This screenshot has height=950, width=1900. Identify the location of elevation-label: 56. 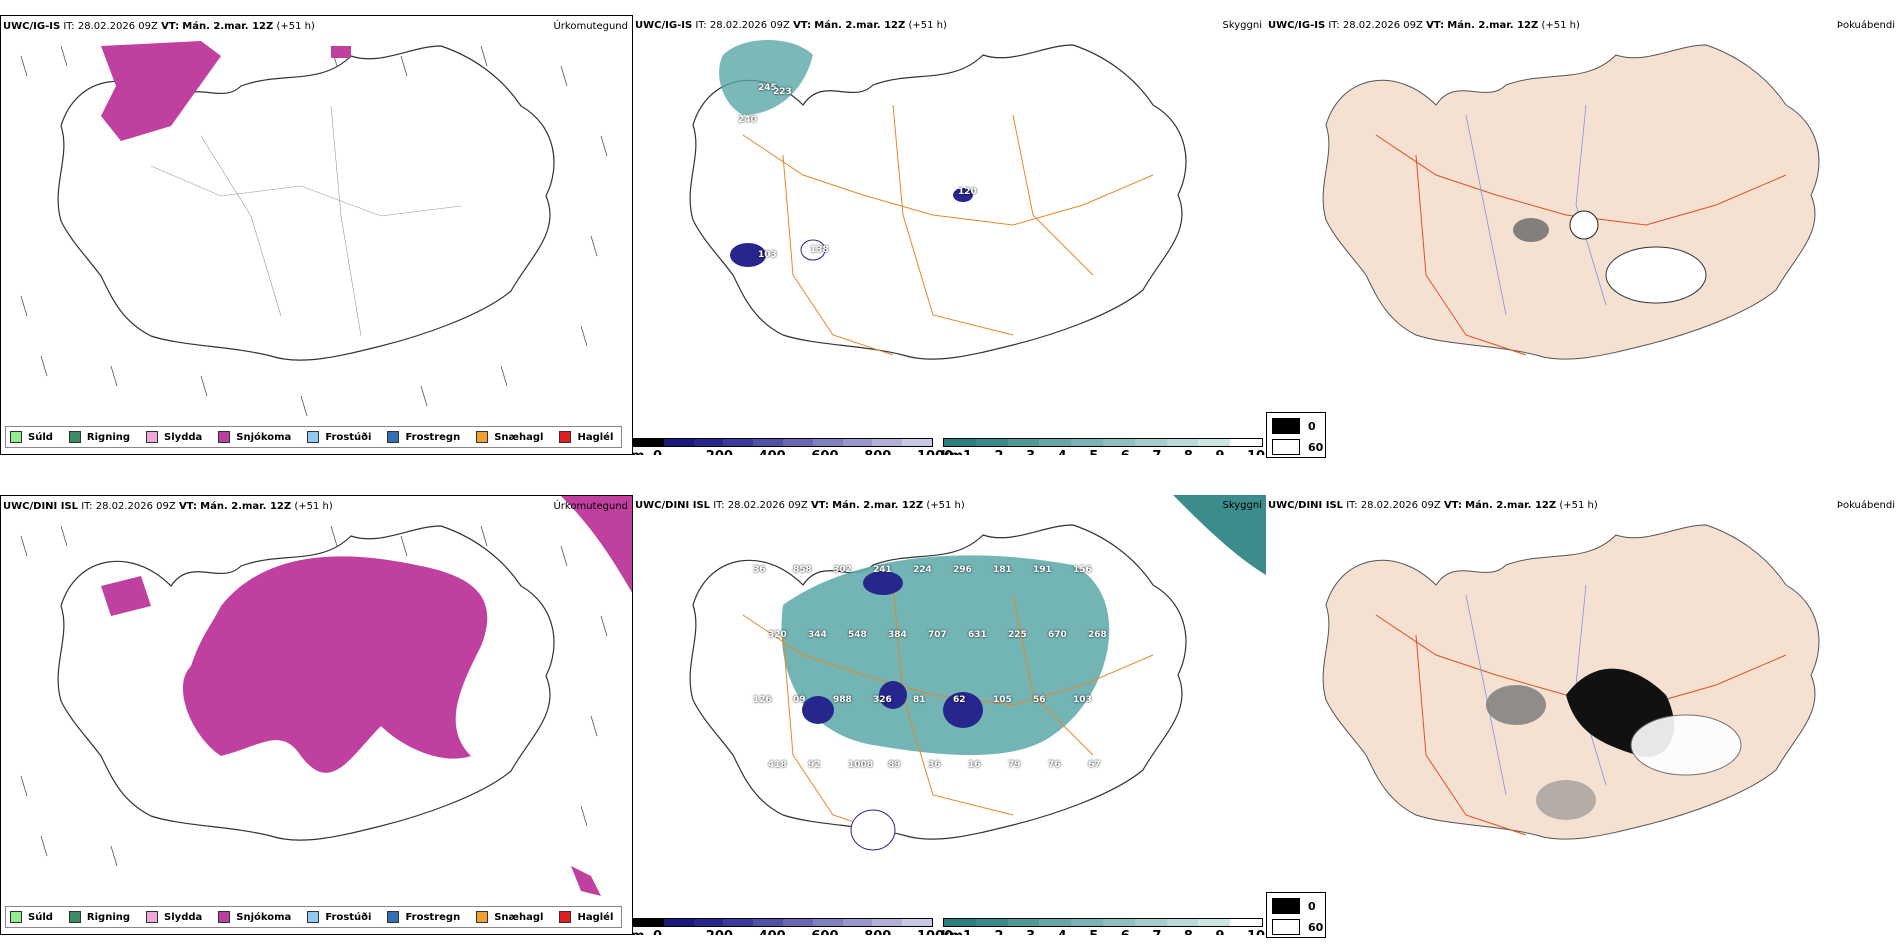
(1039, 700).